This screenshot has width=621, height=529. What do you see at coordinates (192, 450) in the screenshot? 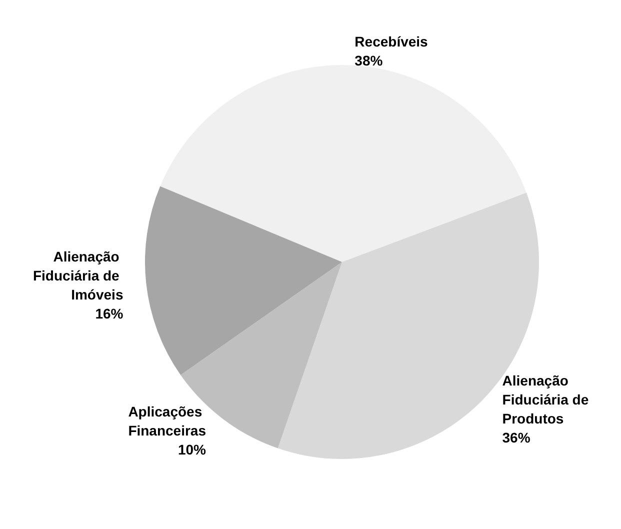
I see `data-label: 10%` at bounding box center [192, 450].